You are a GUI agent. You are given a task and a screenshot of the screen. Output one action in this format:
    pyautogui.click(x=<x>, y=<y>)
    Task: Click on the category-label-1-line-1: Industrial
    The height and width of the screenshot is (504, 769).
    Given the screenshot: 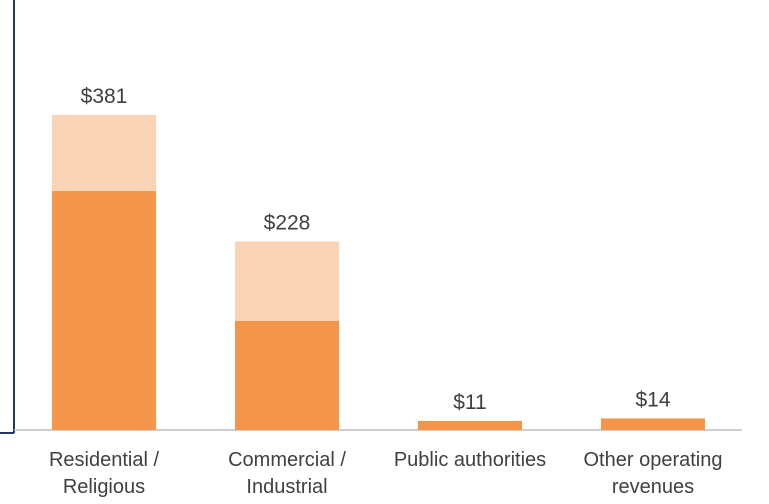 What is the action you would take?
    pyautogui.click(x=286, y=487)
    